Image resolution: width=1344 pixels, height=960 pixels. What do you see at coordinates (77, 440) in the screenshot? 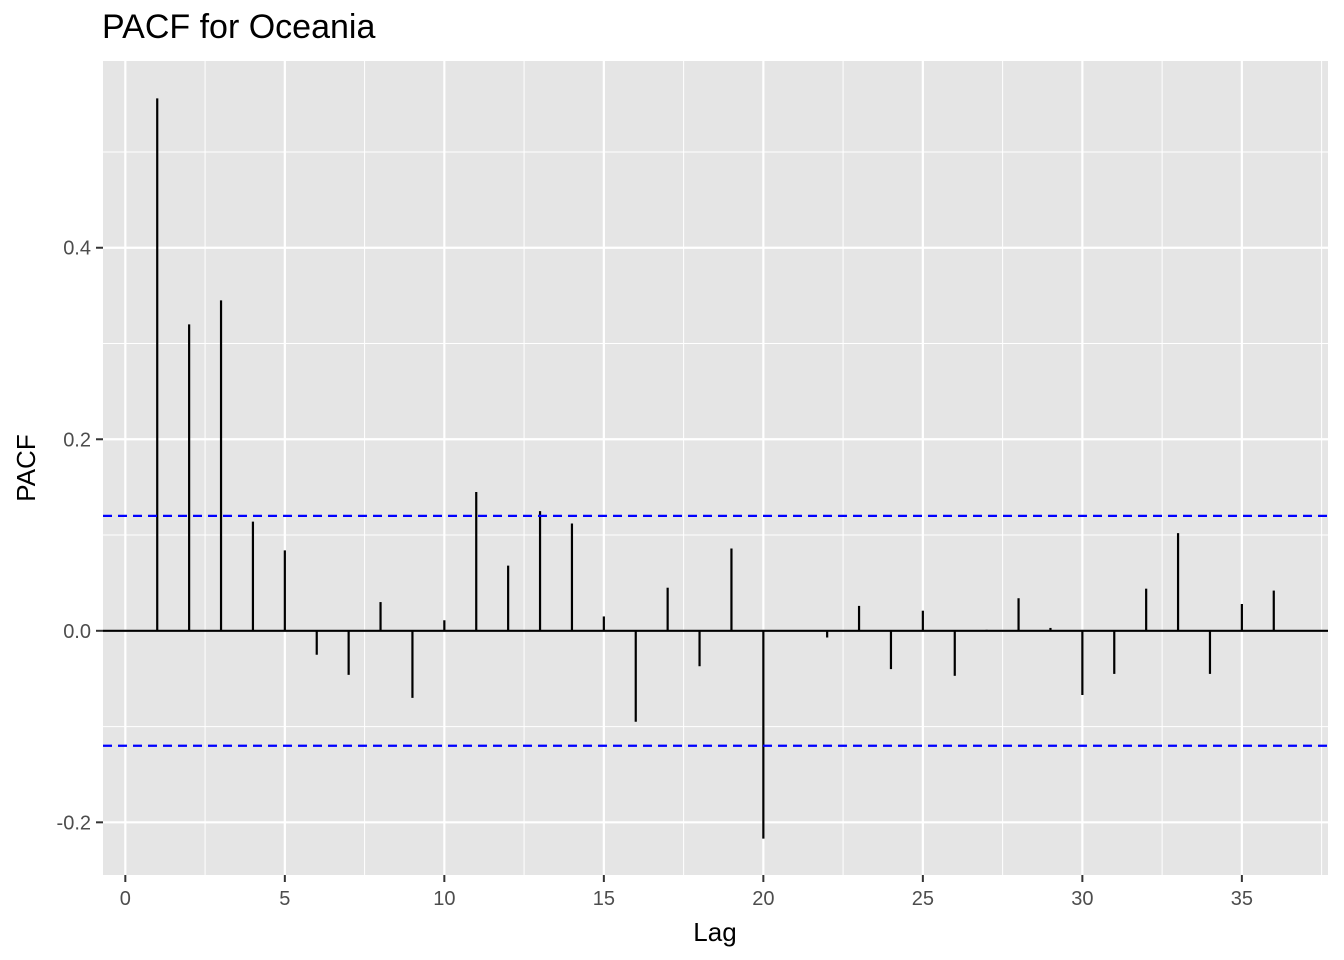
I see `y-tick-label: 0.2` at bounding box center [77, 440].